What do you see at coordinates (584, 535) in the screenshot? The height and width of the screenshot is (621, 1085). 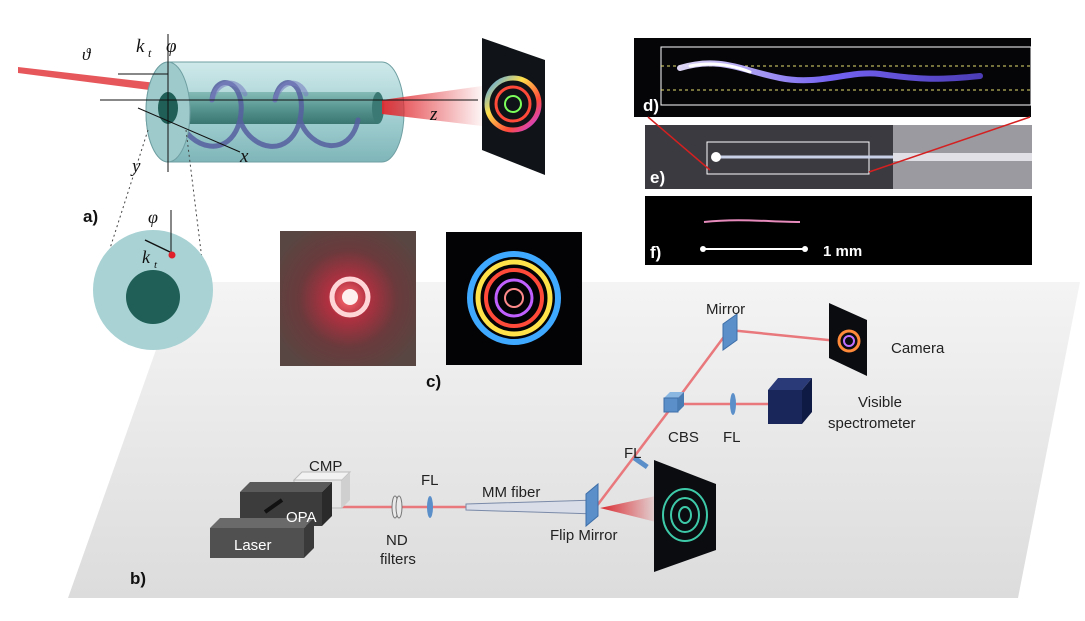 I see `flip-mirror-label: Flip Mirror` at bounding box center [584, 535].